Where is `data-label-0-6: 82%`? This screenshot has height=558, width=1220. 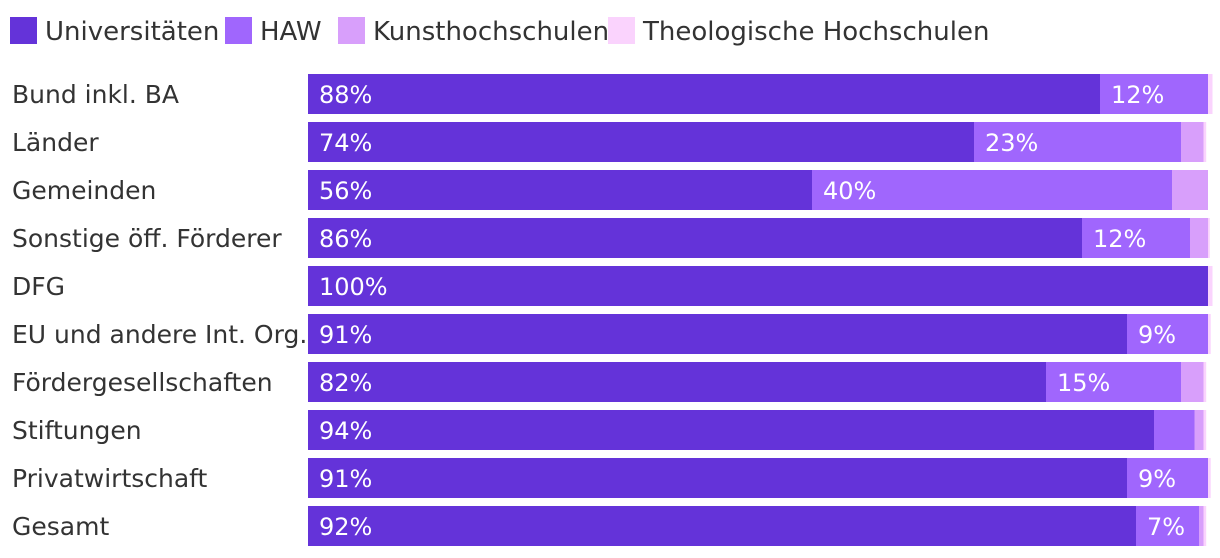 data-label-0-6: 82% is located at coordinates (345, 383).